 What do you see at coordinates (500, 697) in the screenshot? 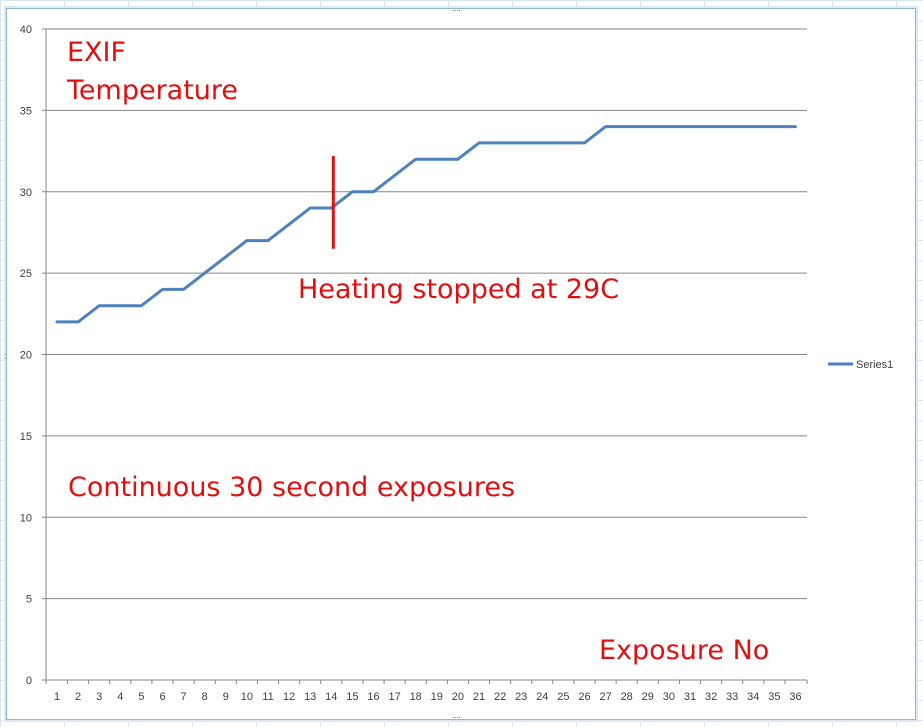
I see `x-tick-label-22: 22` at bounding box center [500, 697].